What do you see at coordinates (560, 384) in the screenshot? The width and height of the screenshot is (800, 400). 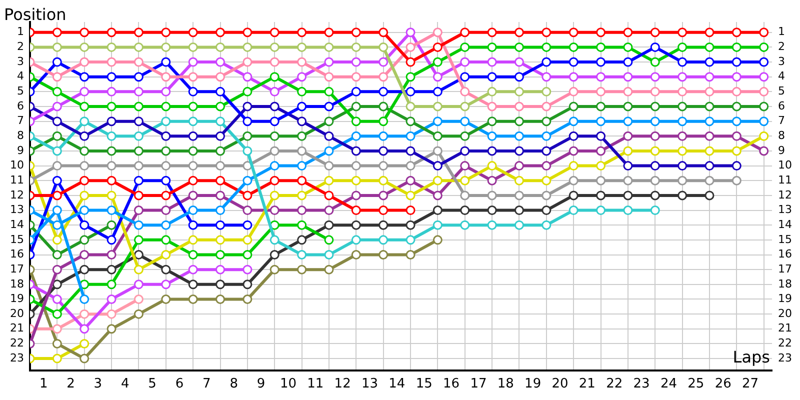 I see `x-tick-label: 20` at bounding box center [560, 384].